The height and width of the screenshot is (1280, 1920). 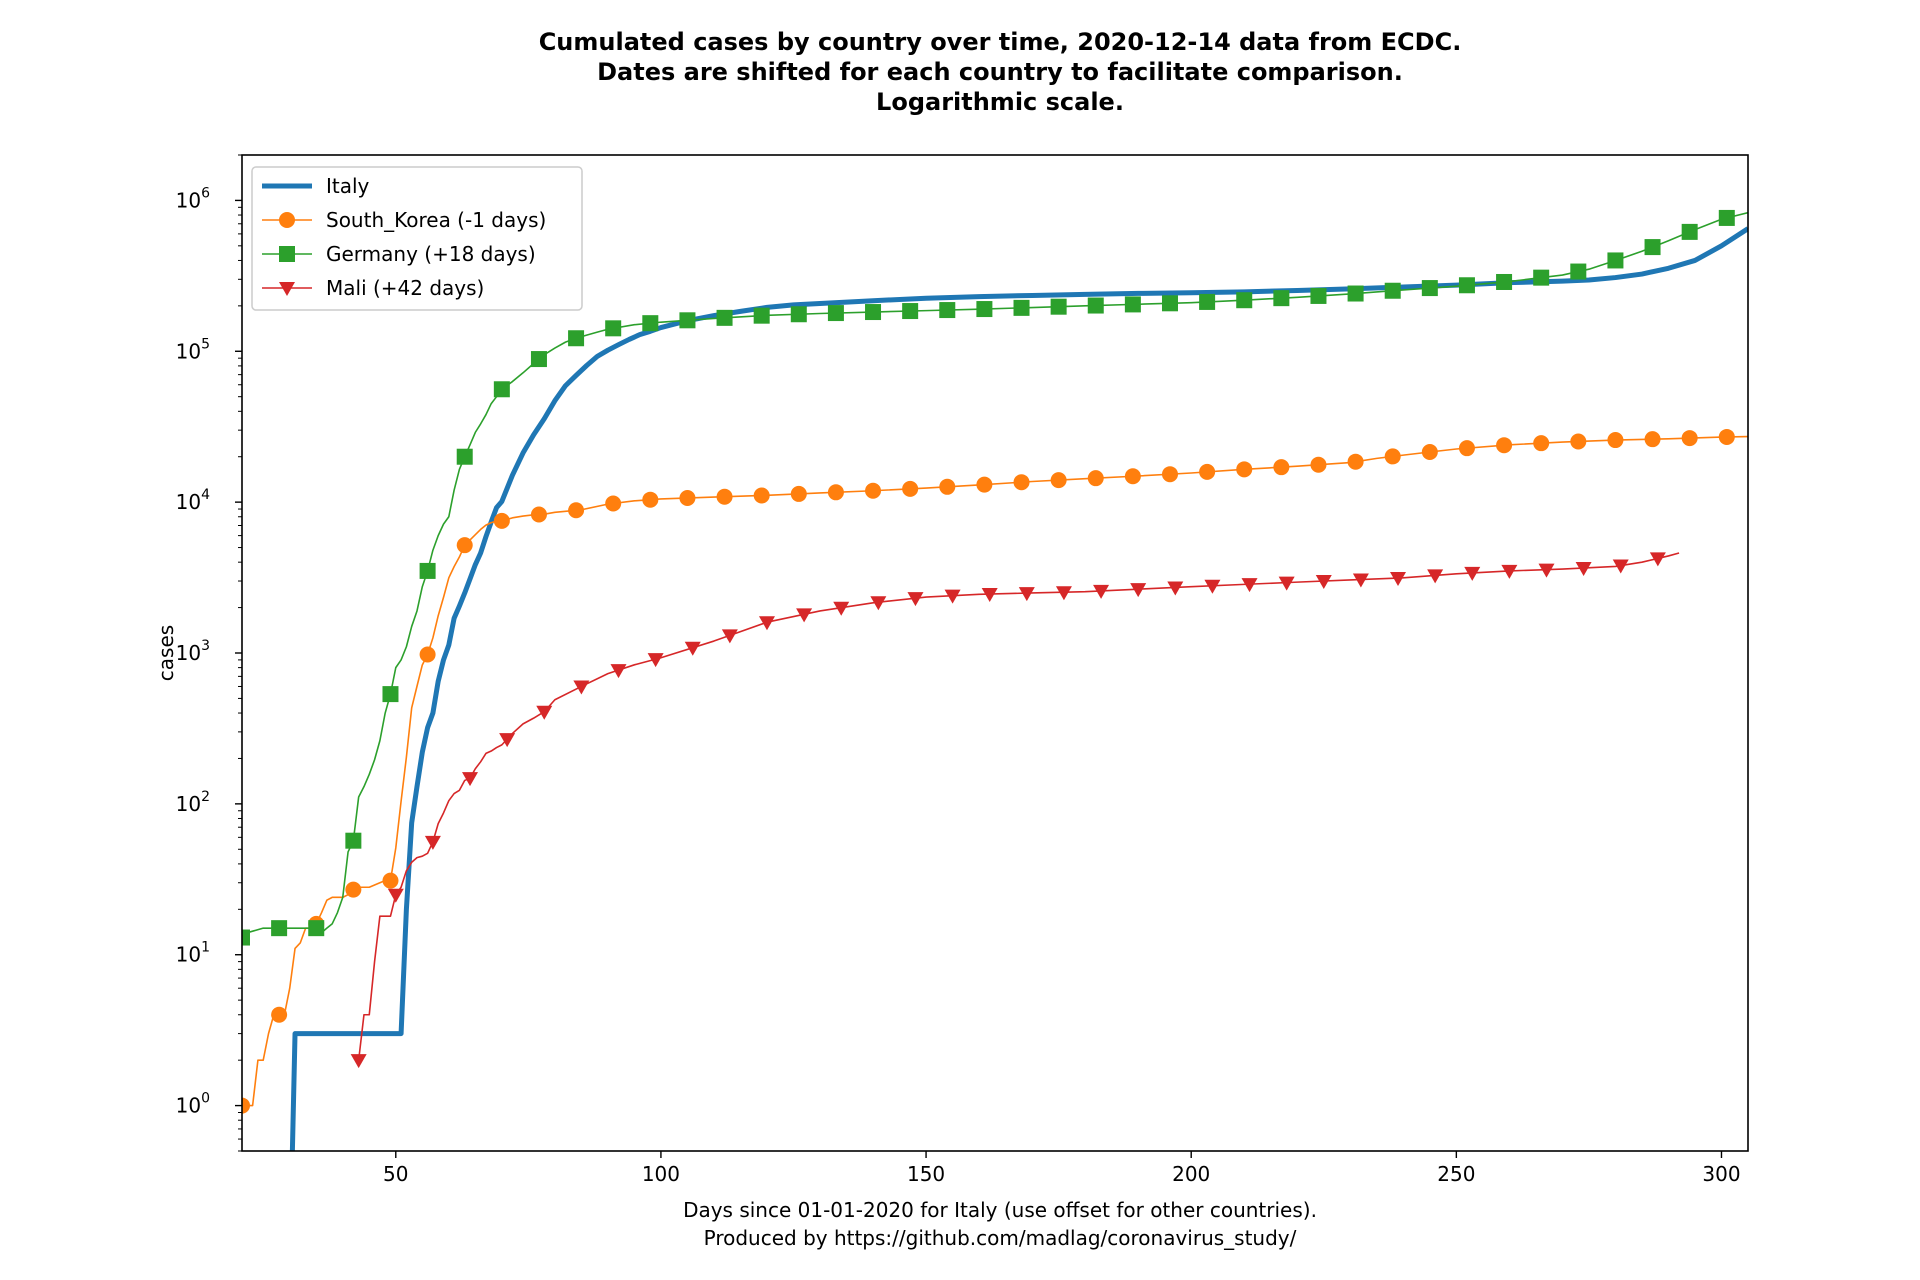 What do you see at coordinates (193, 1104) in the screenshot?
I see `y-tick-label: 10⁰` at bounding box center [193, 1104].